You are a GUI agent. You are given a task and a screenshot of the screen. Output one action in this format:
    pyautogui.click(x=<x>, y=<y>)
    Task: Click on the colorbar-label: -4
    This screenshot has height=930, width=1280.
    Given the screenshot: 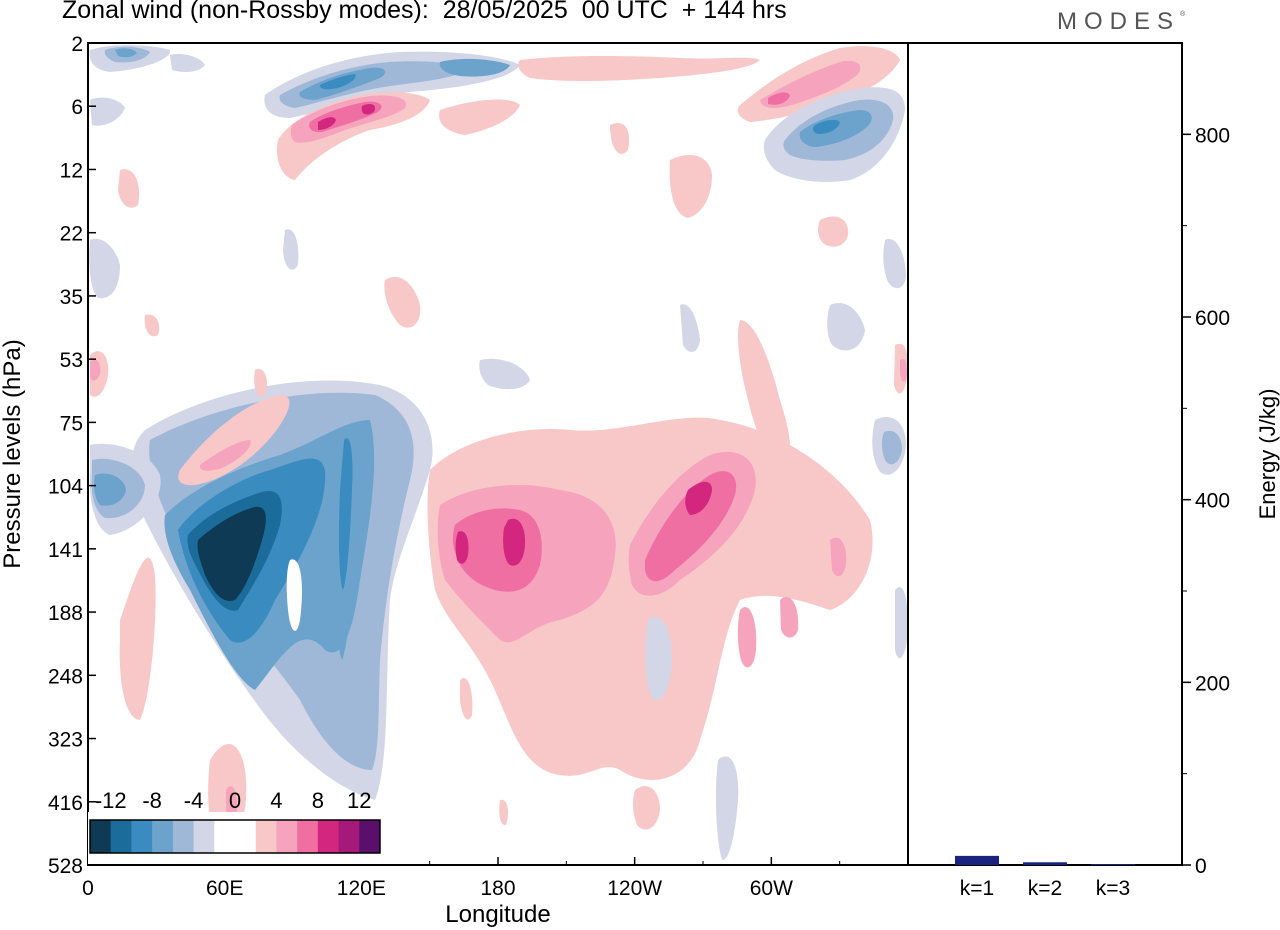 What is the action you would take?
    pyautogui.click(x=194, y=800)
    